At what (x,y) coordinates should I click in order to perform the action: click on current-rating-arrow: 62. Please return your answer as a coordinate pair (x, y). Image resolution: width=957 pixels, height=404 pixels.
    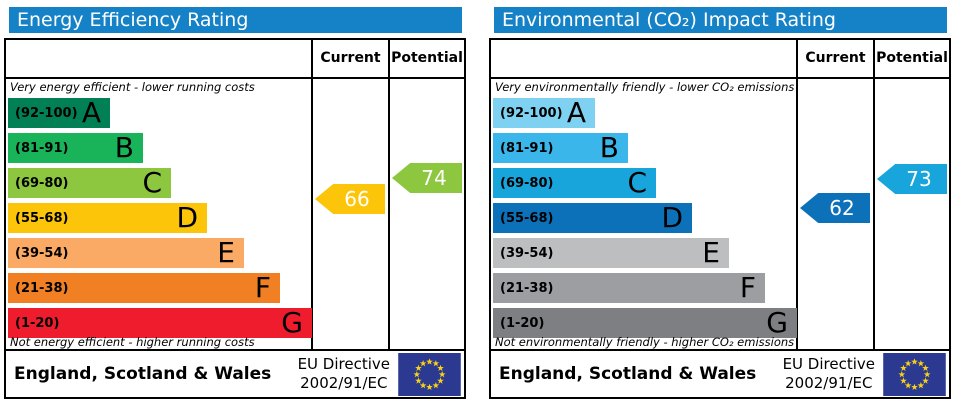
    Looking at the image, I should click on (835, 208).